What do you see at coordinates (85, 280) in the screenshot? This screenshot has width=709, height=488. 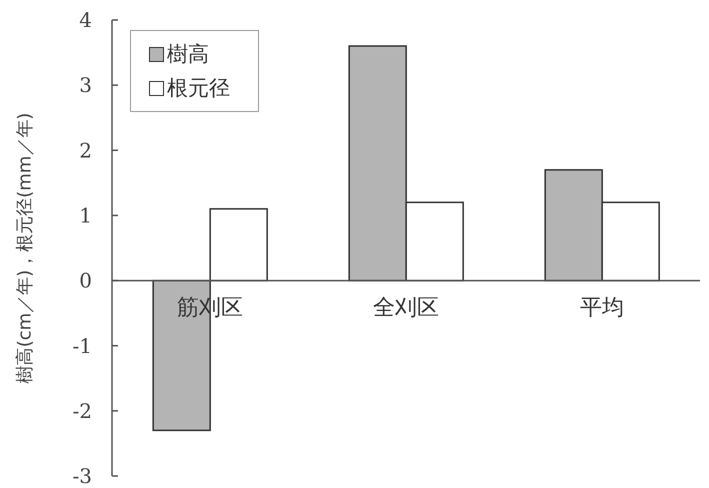 I see `y-tick-label: 0` at bounding box center [85, 280].